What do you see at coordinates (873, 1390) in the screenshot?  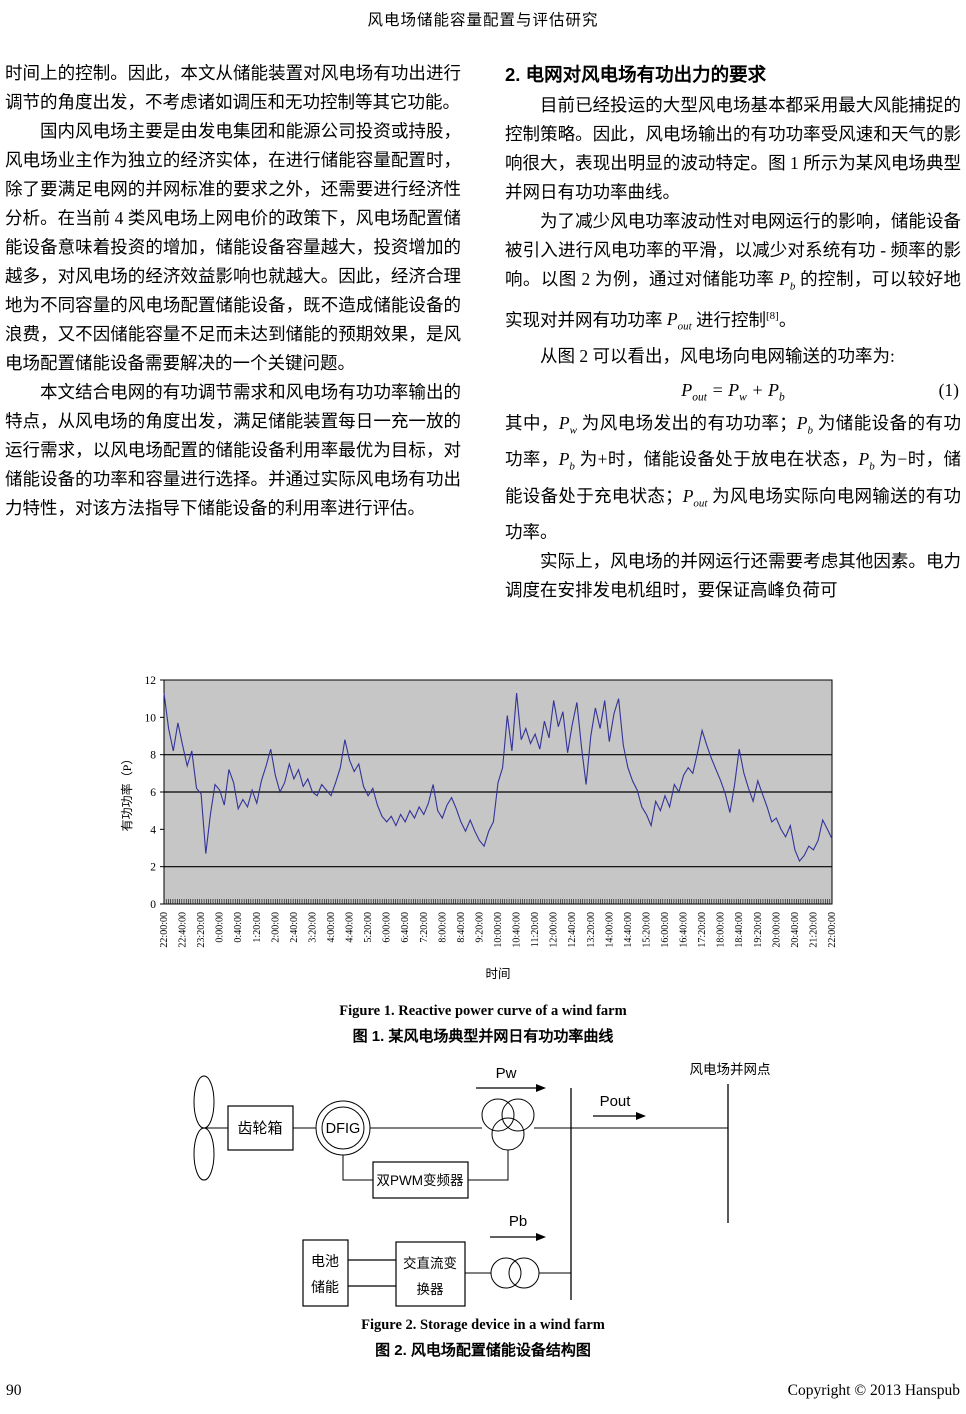 I see `copyright-notice: Copyright © 2013 Hanspub` at bounding box center [873, 1390].